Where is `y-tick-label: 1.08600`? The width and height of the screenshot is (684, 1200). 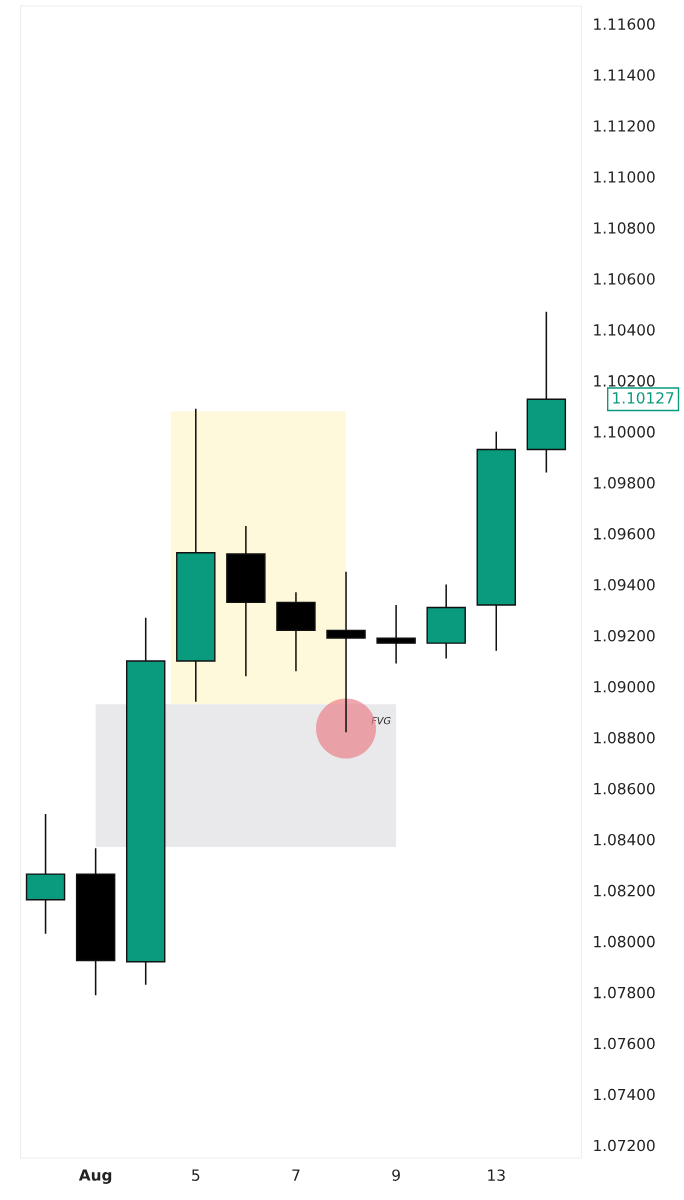 y-tick-label: 1.08600 is located at coordinates (624, 788).